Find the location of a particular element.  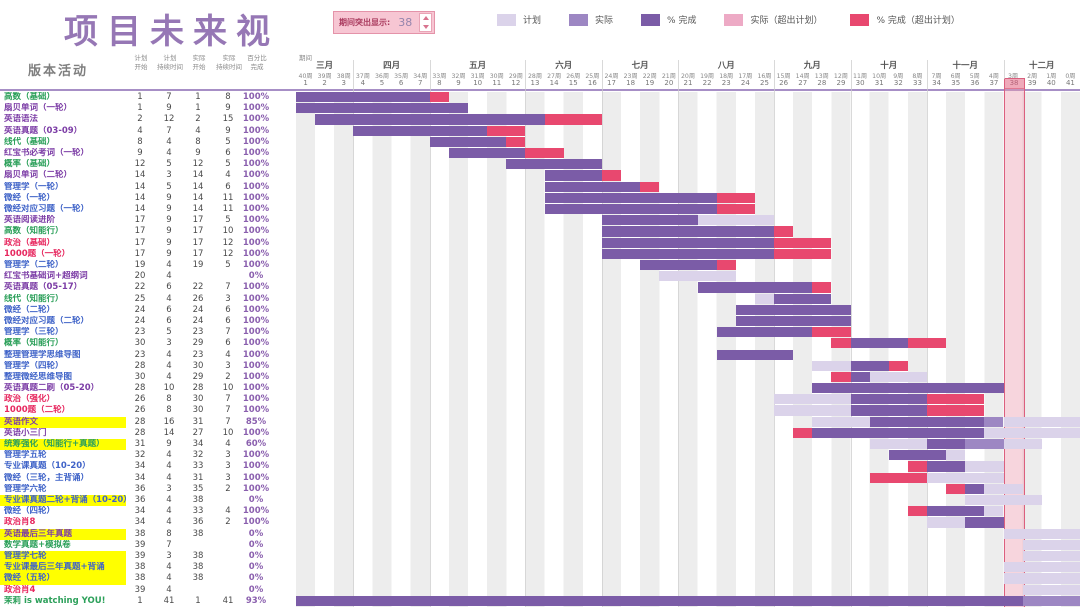

actual-start-cell: 24 is located at coordinates (198, 320).